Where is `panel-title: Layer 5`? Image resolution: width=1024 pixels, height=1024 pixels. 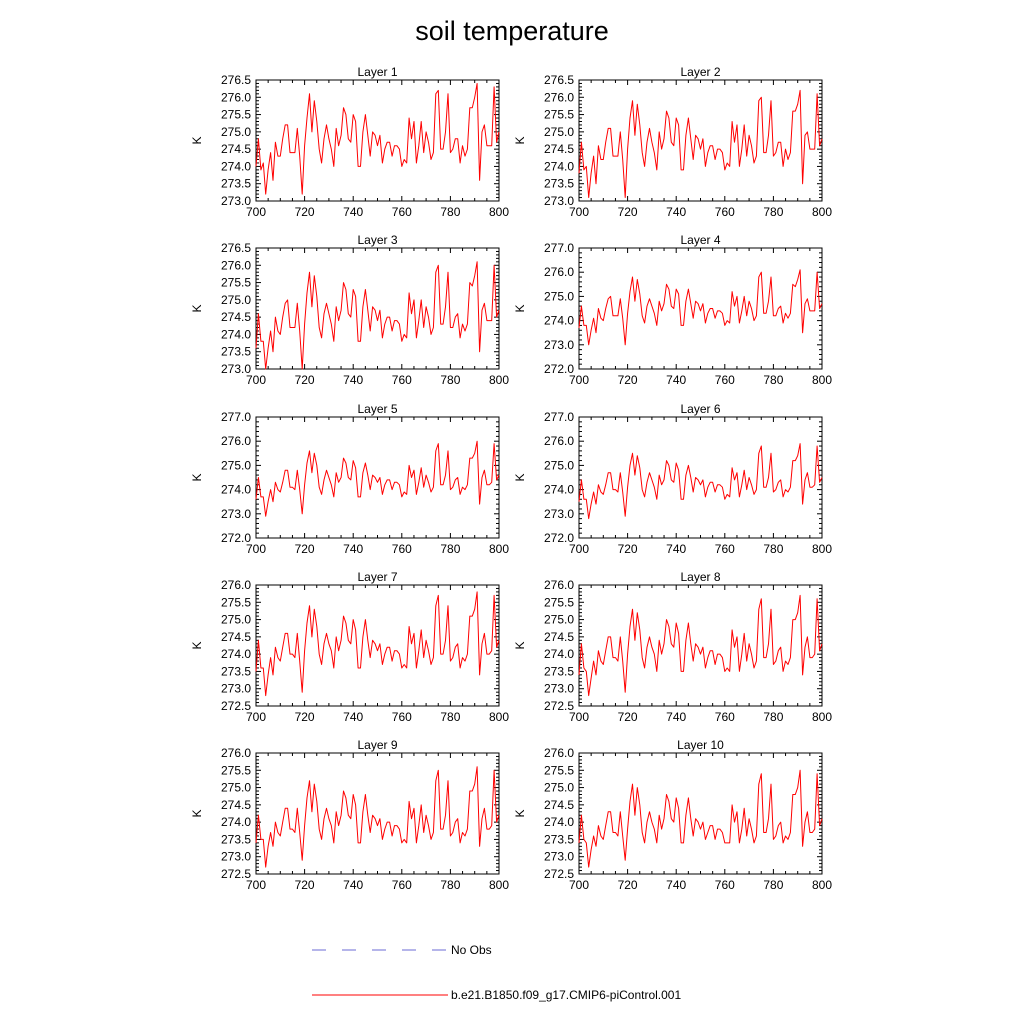
panel-title: Layer 5 is located at coordinates (377, 409).